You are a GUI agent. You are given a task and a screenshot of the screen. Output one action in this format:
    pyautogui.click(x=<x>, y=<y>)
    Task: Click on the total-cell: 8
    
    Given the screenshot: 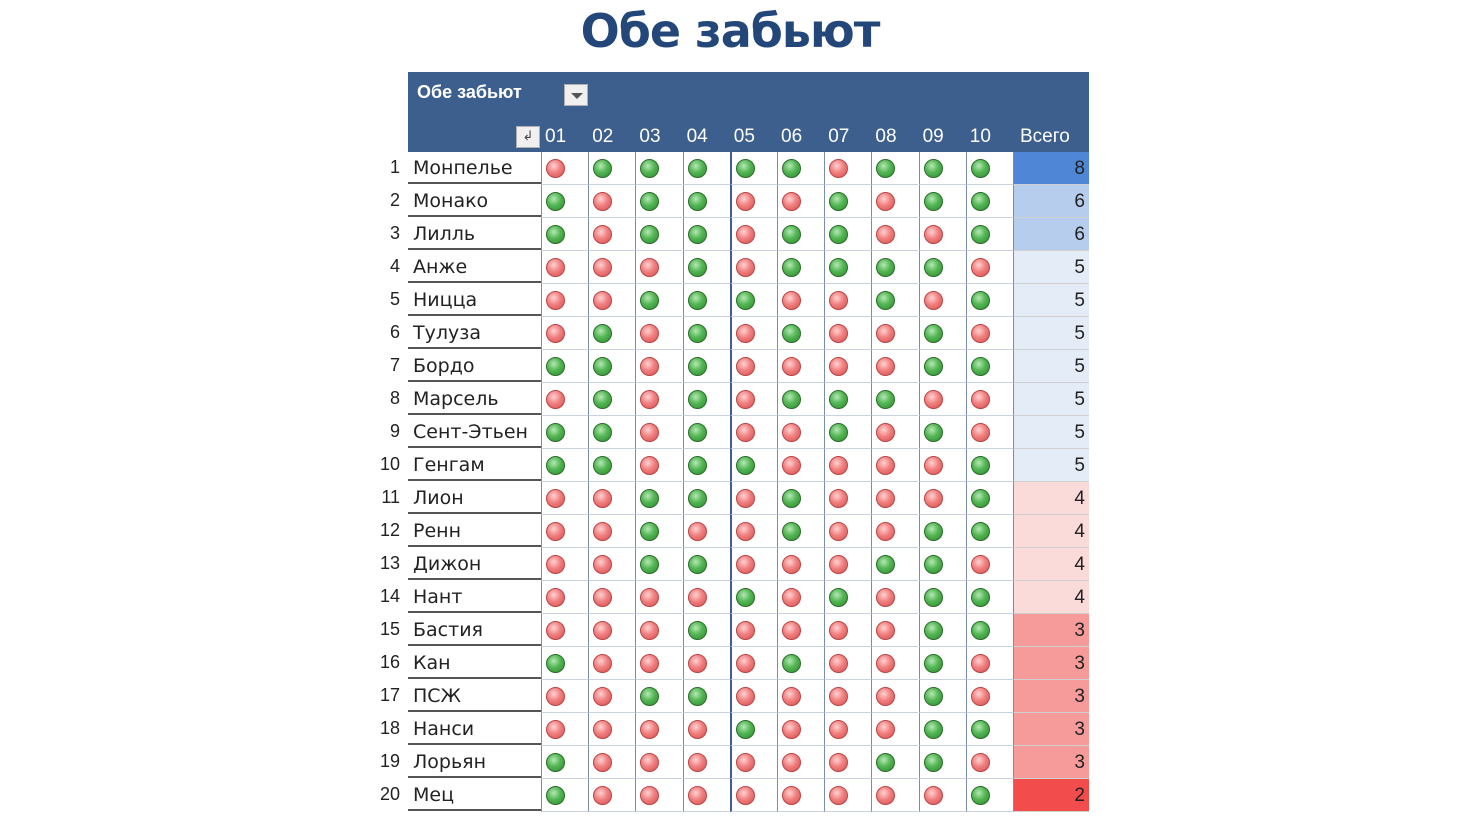 What is the action you would take?
    pyautogui.click(x=1051, y=168)
    